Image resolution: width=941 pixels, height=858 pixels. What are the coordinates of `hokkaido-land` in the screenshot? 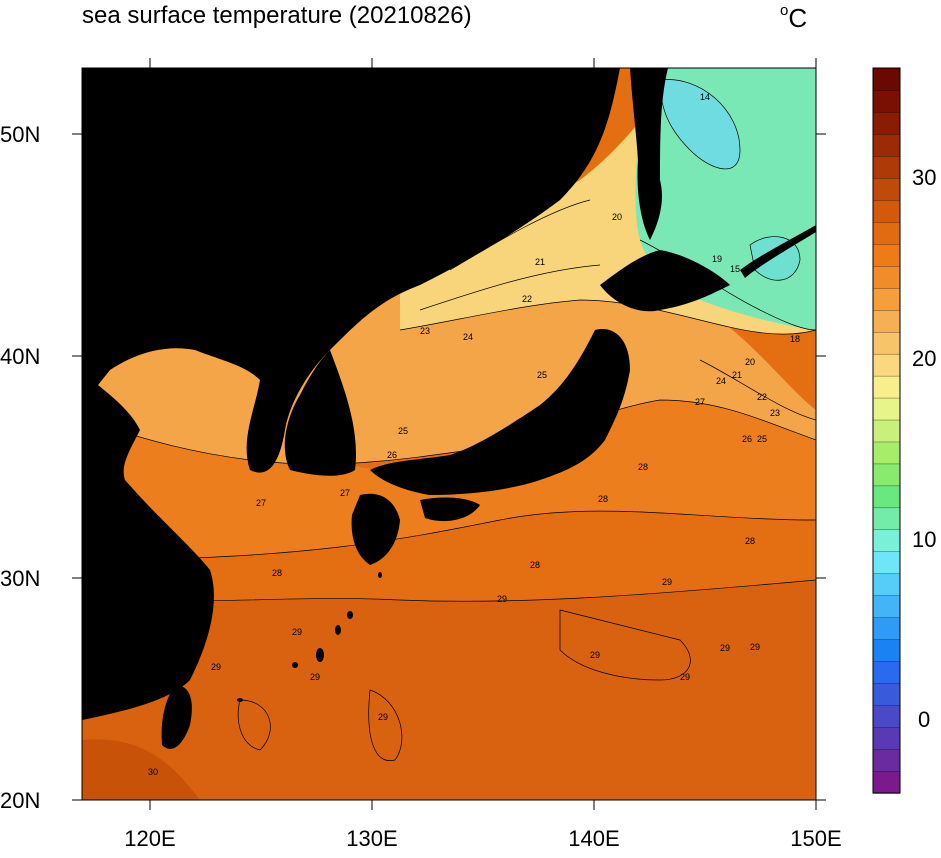 It's located at (665, 281).